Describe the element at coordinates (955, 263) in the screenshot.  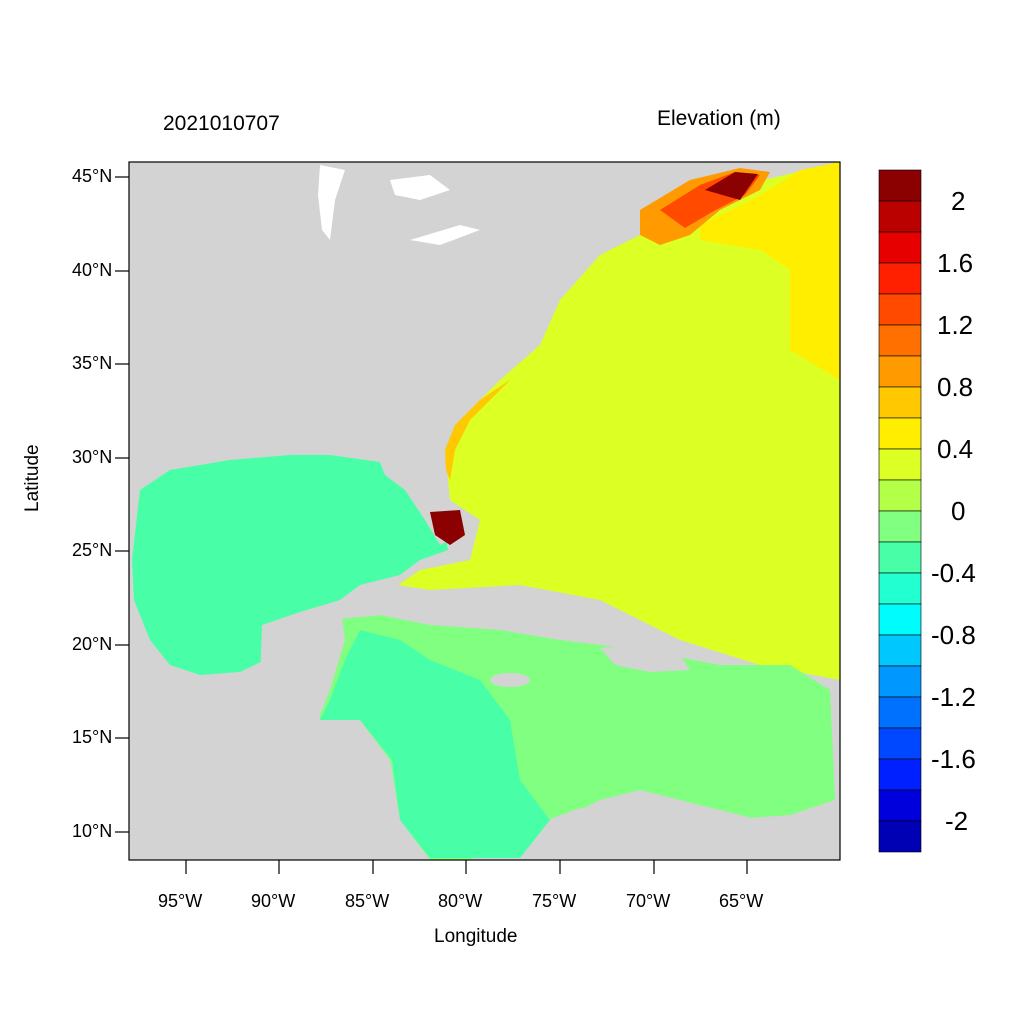
I see `colorbar-label: 1.6` at that location.